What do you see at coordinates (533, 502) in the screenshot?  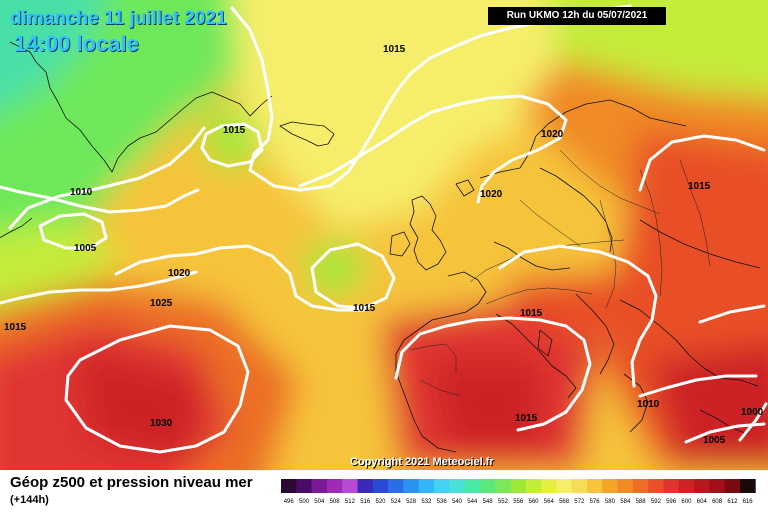 I see `scale-tick-label: 560` at bounding box center [533, 502].